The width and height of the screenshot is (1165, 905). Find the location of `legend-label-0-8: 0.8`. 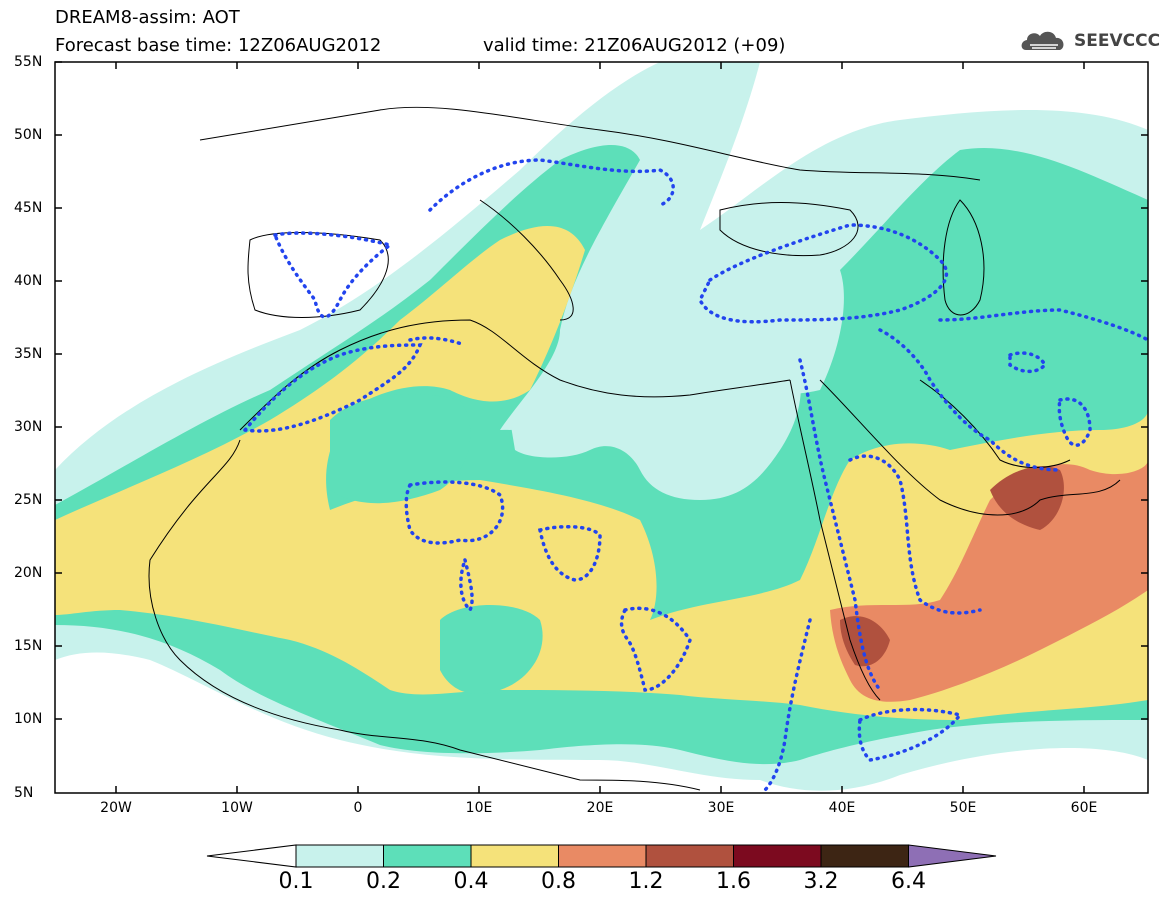

legend-label-0-8: 0.8 is located at coordinates (558, 881).